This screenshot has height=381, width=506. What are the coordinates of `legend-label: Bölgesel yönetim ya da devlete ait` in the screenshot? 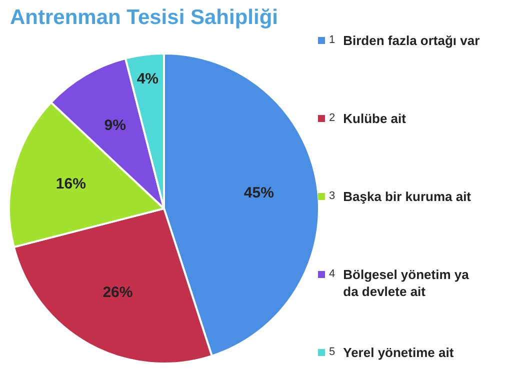 It's located at (406, 283).